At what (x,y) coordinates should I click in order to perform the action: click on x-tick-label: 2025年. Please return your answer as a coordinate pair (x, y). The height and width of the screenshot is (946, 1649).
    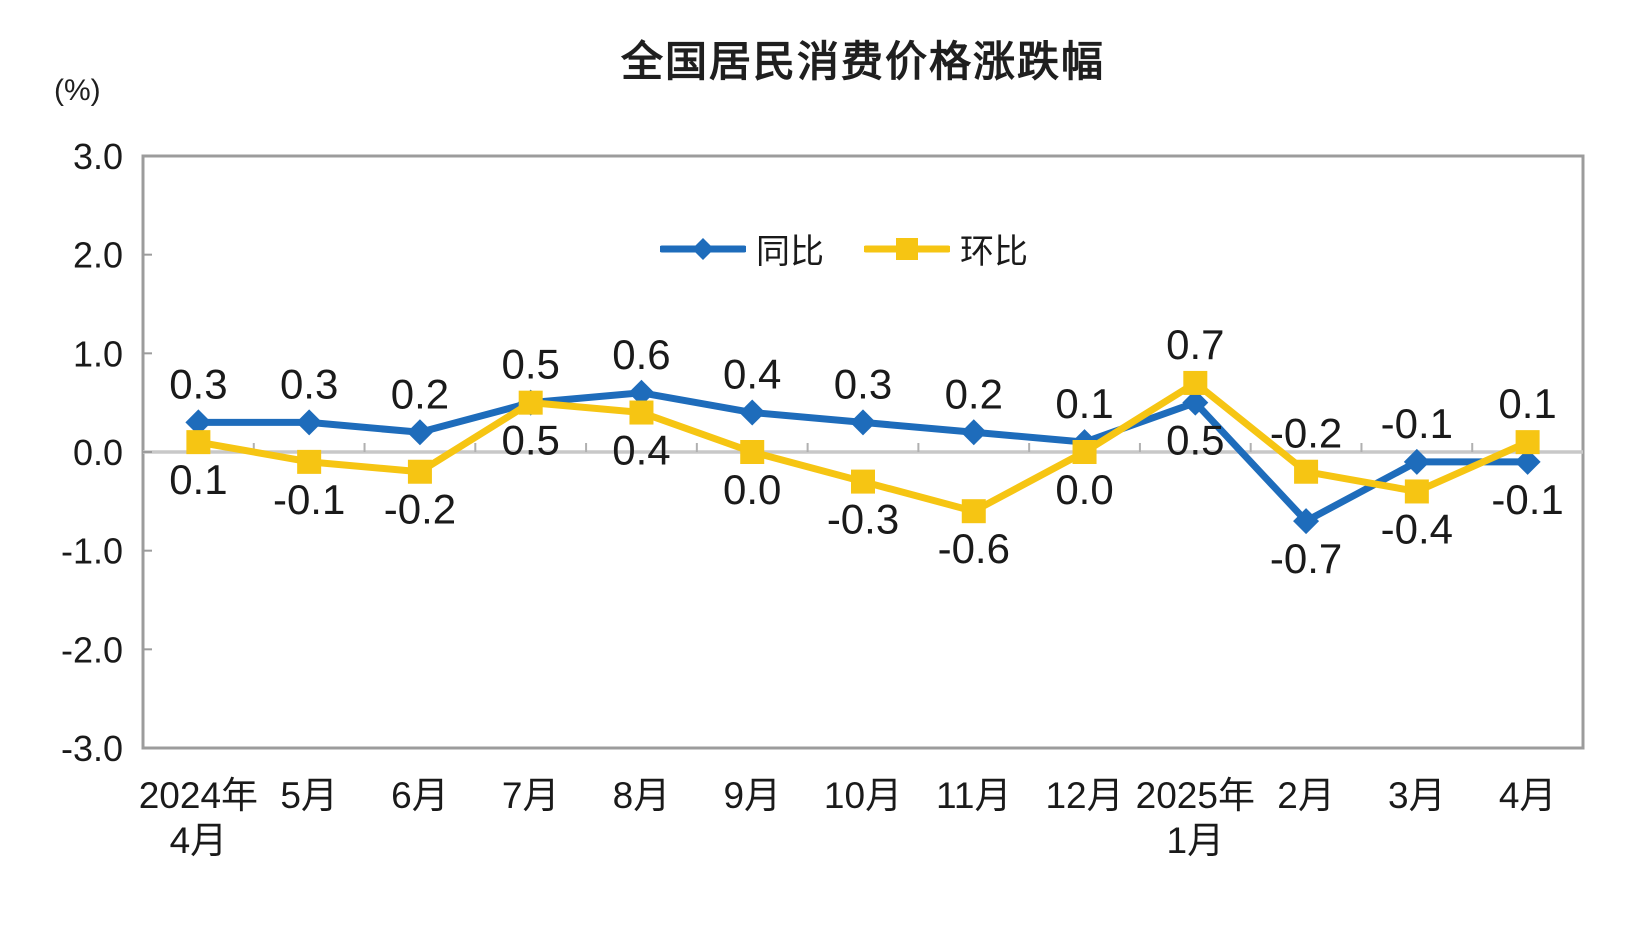
    Looking at the image, I should click on (1195, 795).